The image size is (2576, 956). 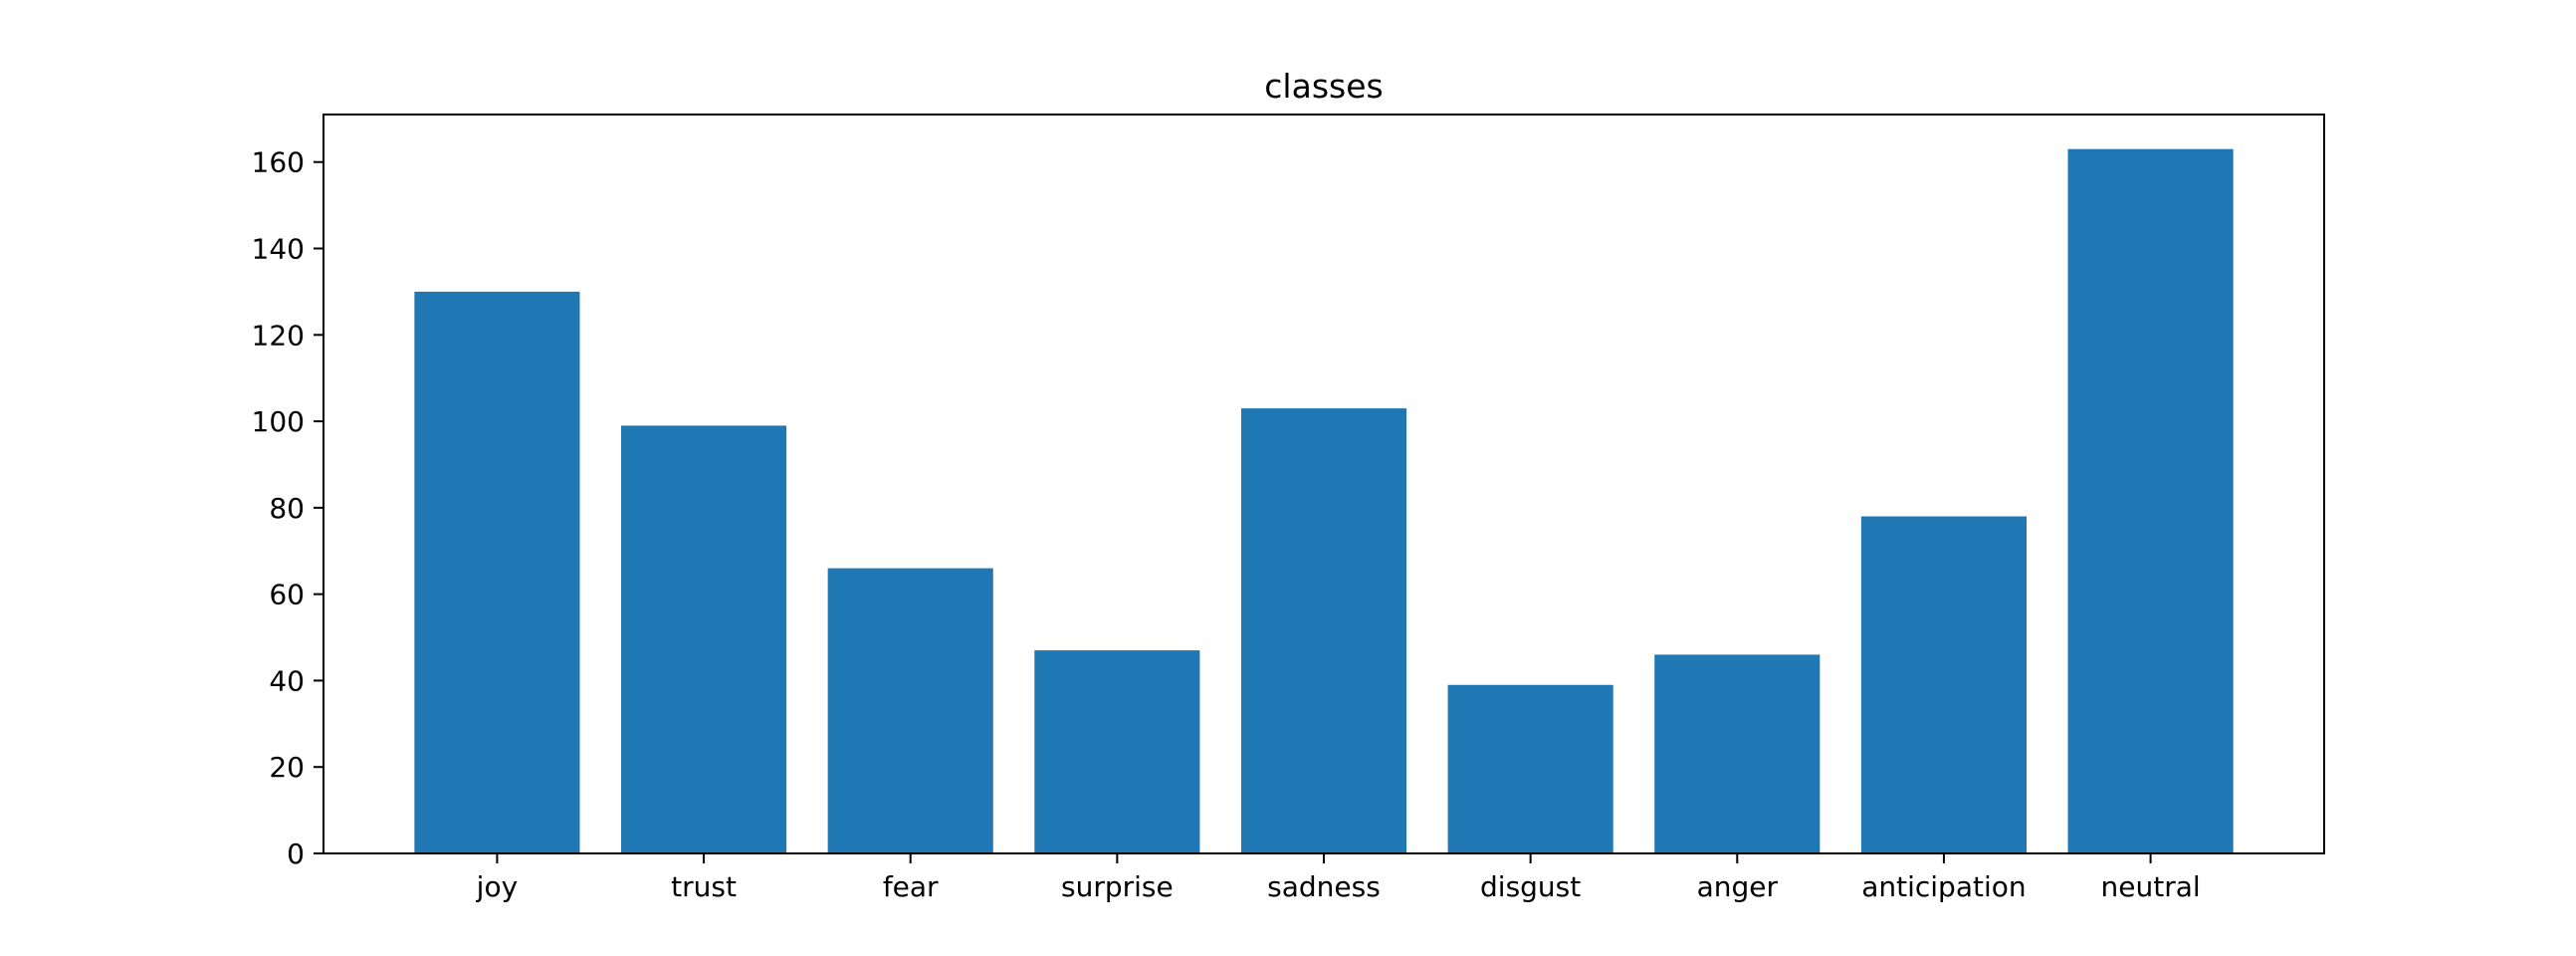 I want to click on bar-anticipation, so click(x=1943, y=684).